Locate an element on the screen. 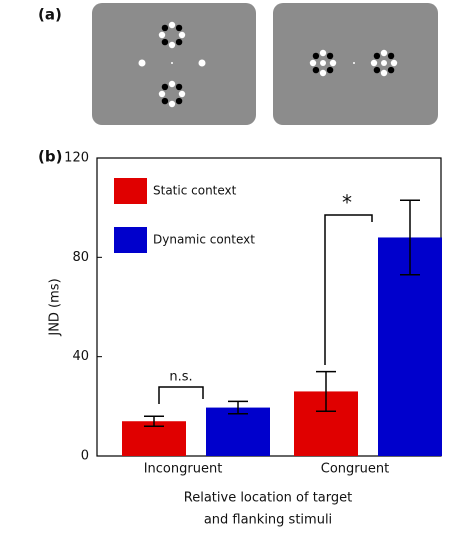 This screenshot has height=536, width=474. y-tick-label: 40 is located at coordinates (80, 356).